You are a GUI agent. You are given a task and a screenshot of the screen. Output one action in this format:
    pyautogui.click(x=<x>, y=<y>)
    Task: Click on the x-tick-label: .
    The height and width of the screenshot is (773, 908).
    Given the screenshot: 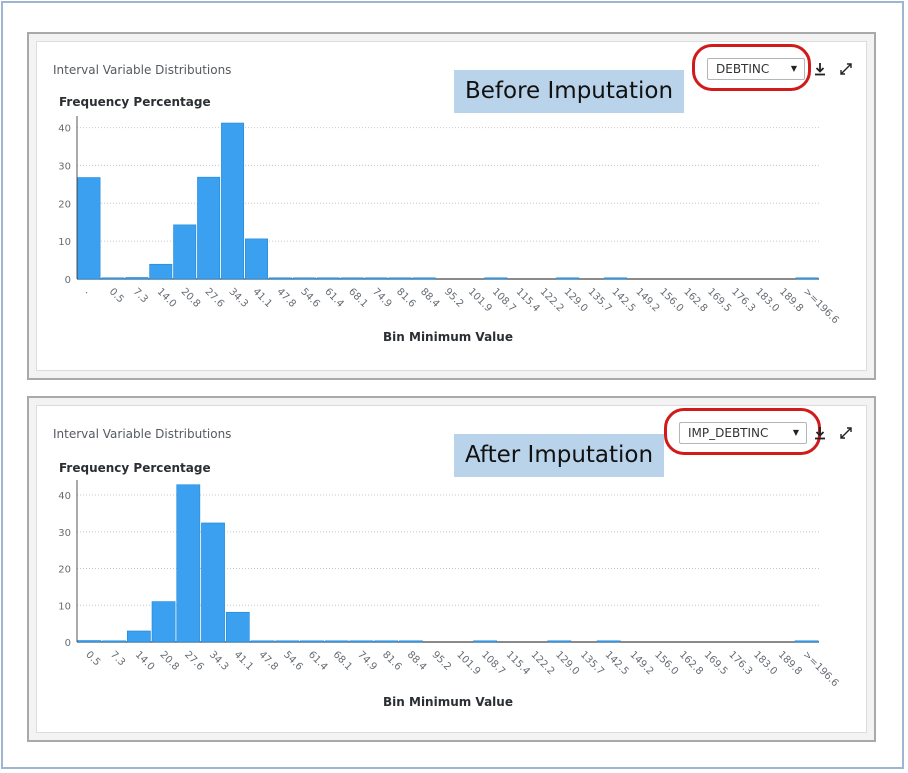 What is the action you would take?
    pyautogui.click(x=88, y=291)
    